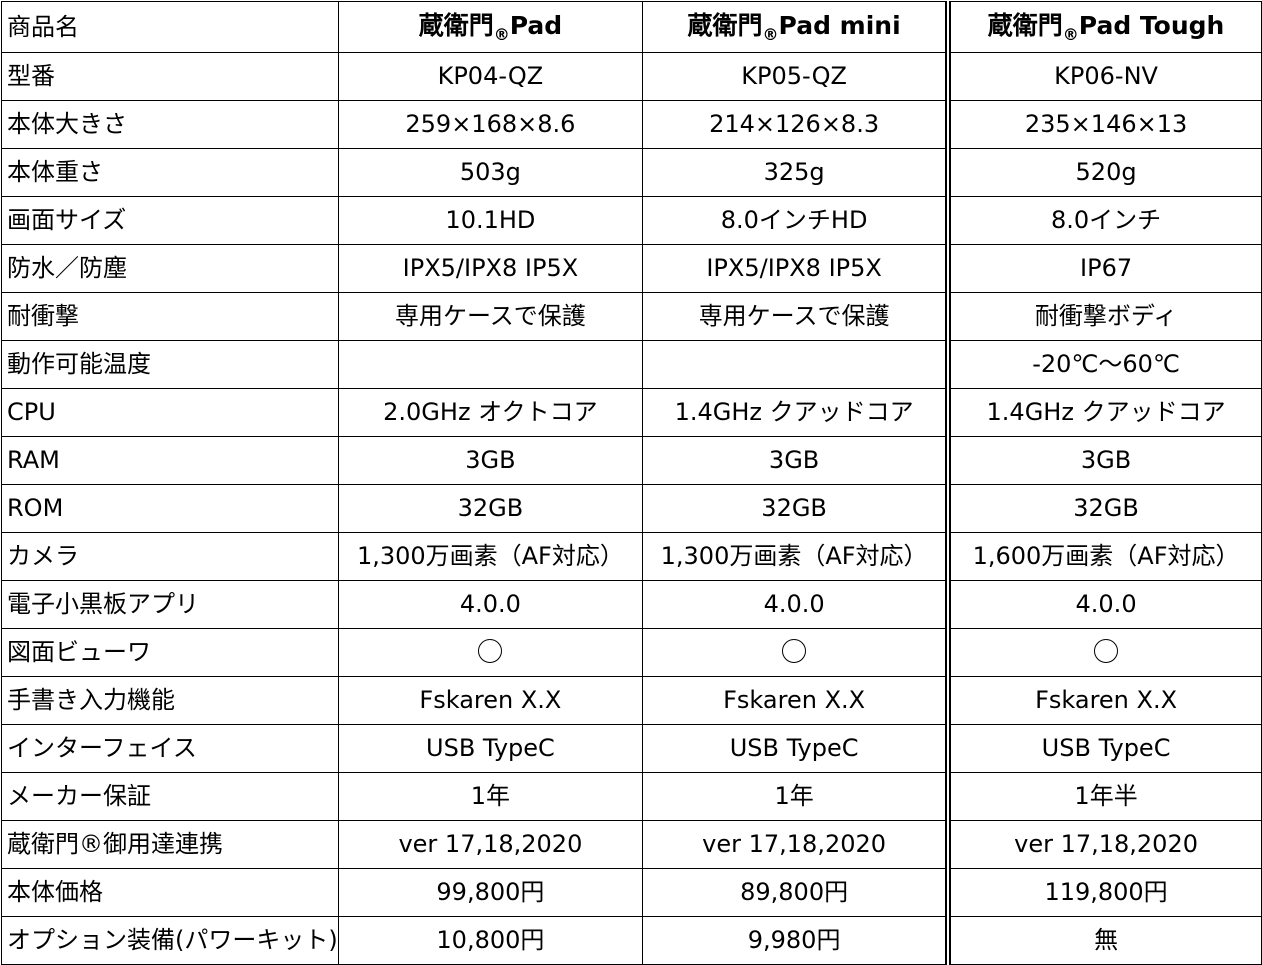  What do you see at coordinates (795, 220) in the screenshot?
I see `table-cell: 8.0インチHD` at bounding box center [795, 220].